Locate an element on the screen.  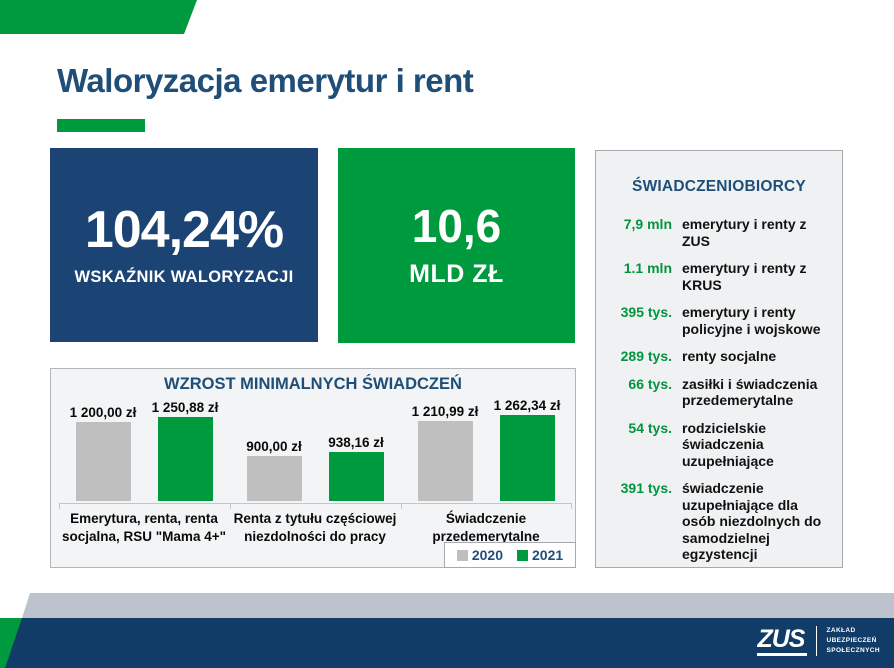
footer-gray-band is located at coordinates (458, 605).